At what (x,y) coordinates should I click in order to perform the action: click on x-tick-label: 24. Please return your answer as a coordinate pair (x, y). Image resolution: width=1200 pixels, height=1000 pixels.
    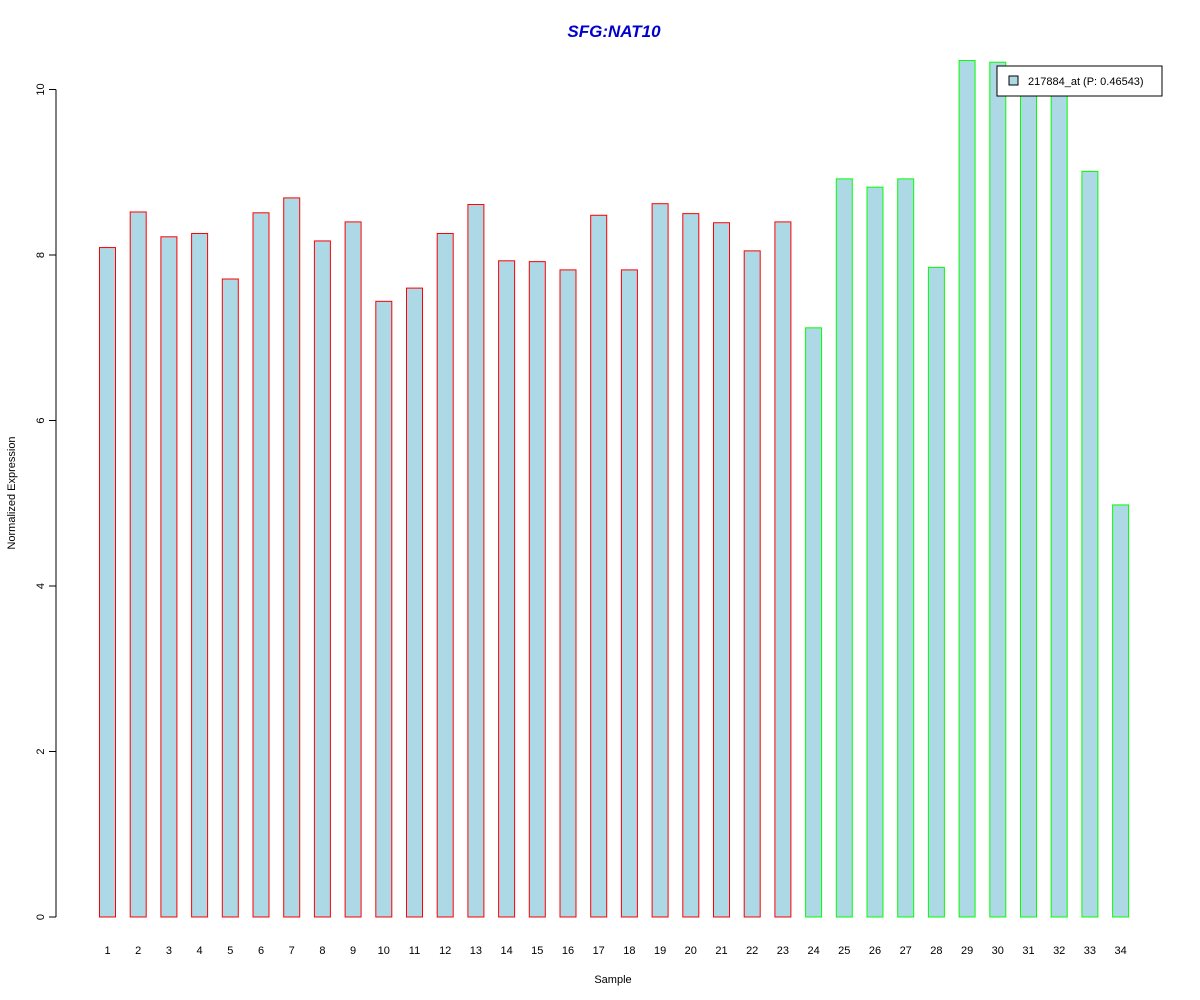
    Looking at the image, I should click on (813, 951).